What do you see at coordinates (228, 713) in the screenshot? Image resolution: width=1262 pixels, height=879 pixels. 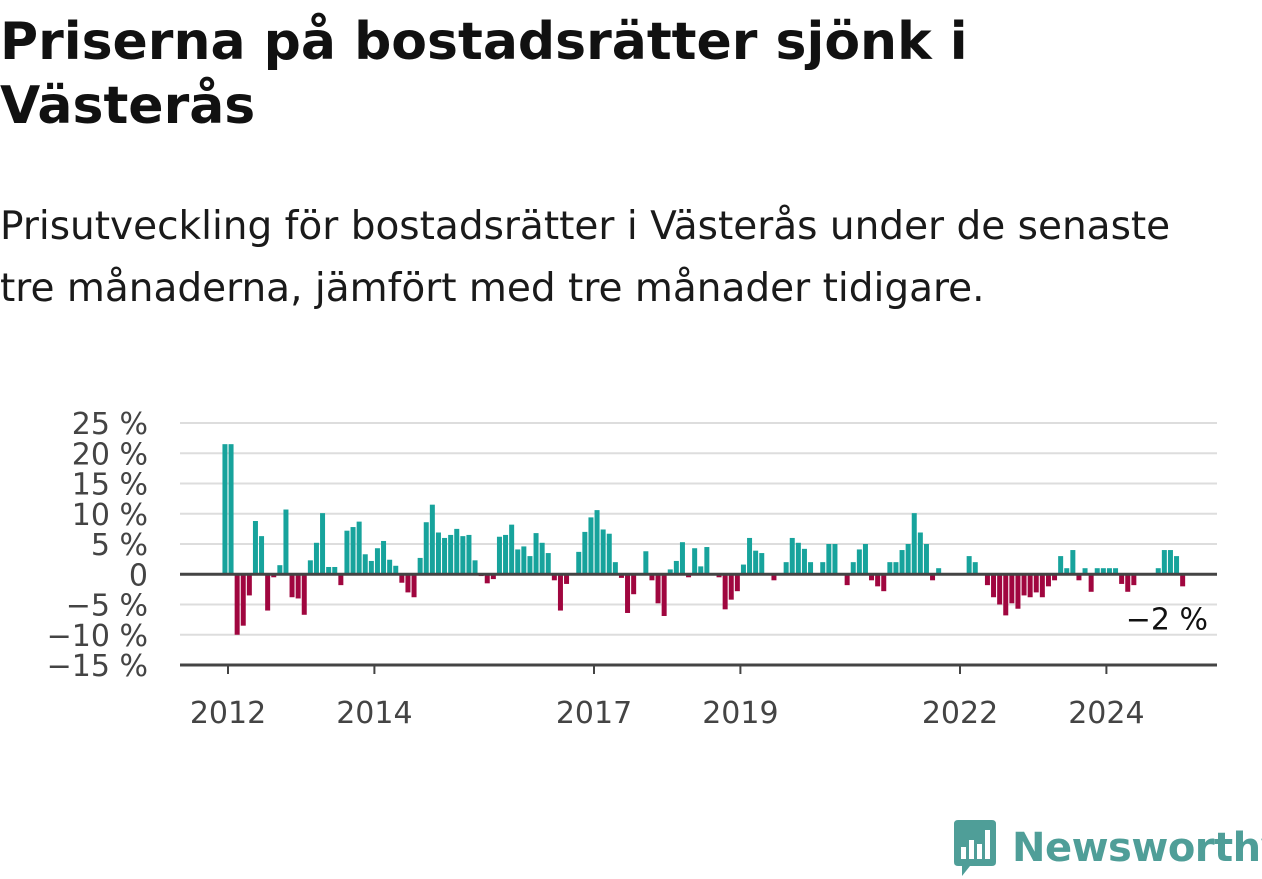 I see `x-tick-label: 2012` at bounding box center [228, 713].